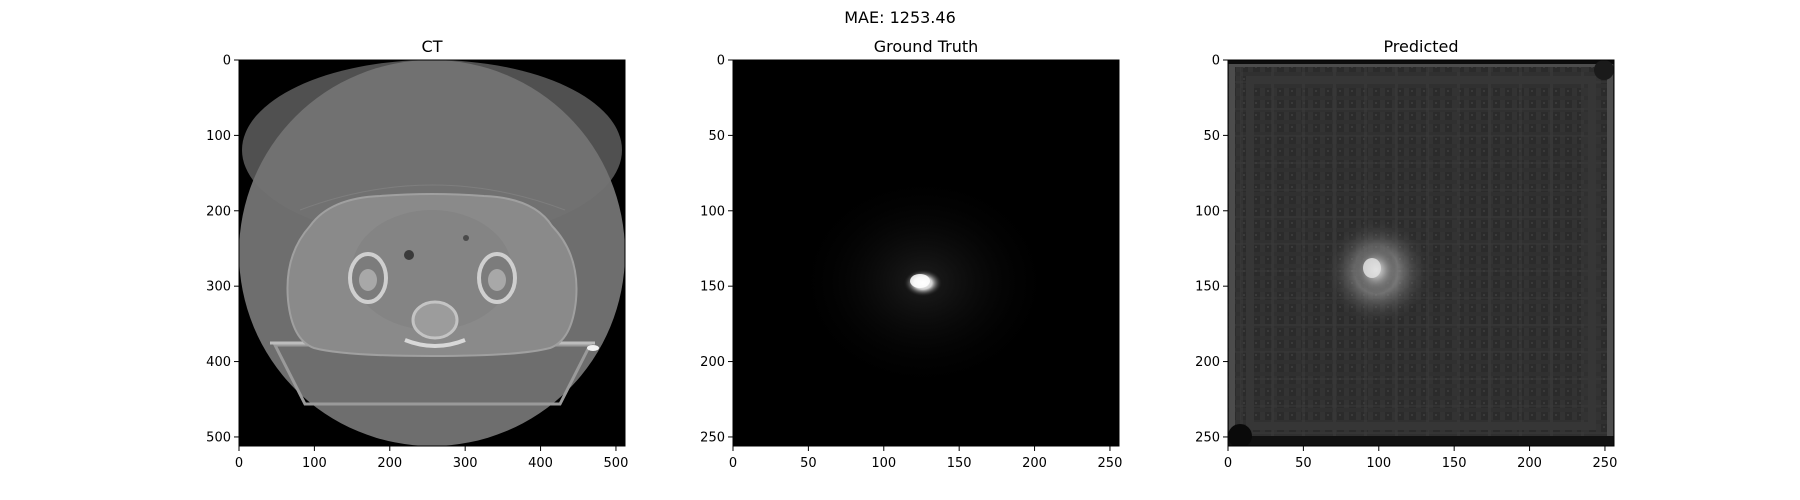 The width and height of the screenshot is (1800, 500). Describe the element at coordinates (465, 463) in the screenshot. I see `ct-xtick-label: 300` at that location.